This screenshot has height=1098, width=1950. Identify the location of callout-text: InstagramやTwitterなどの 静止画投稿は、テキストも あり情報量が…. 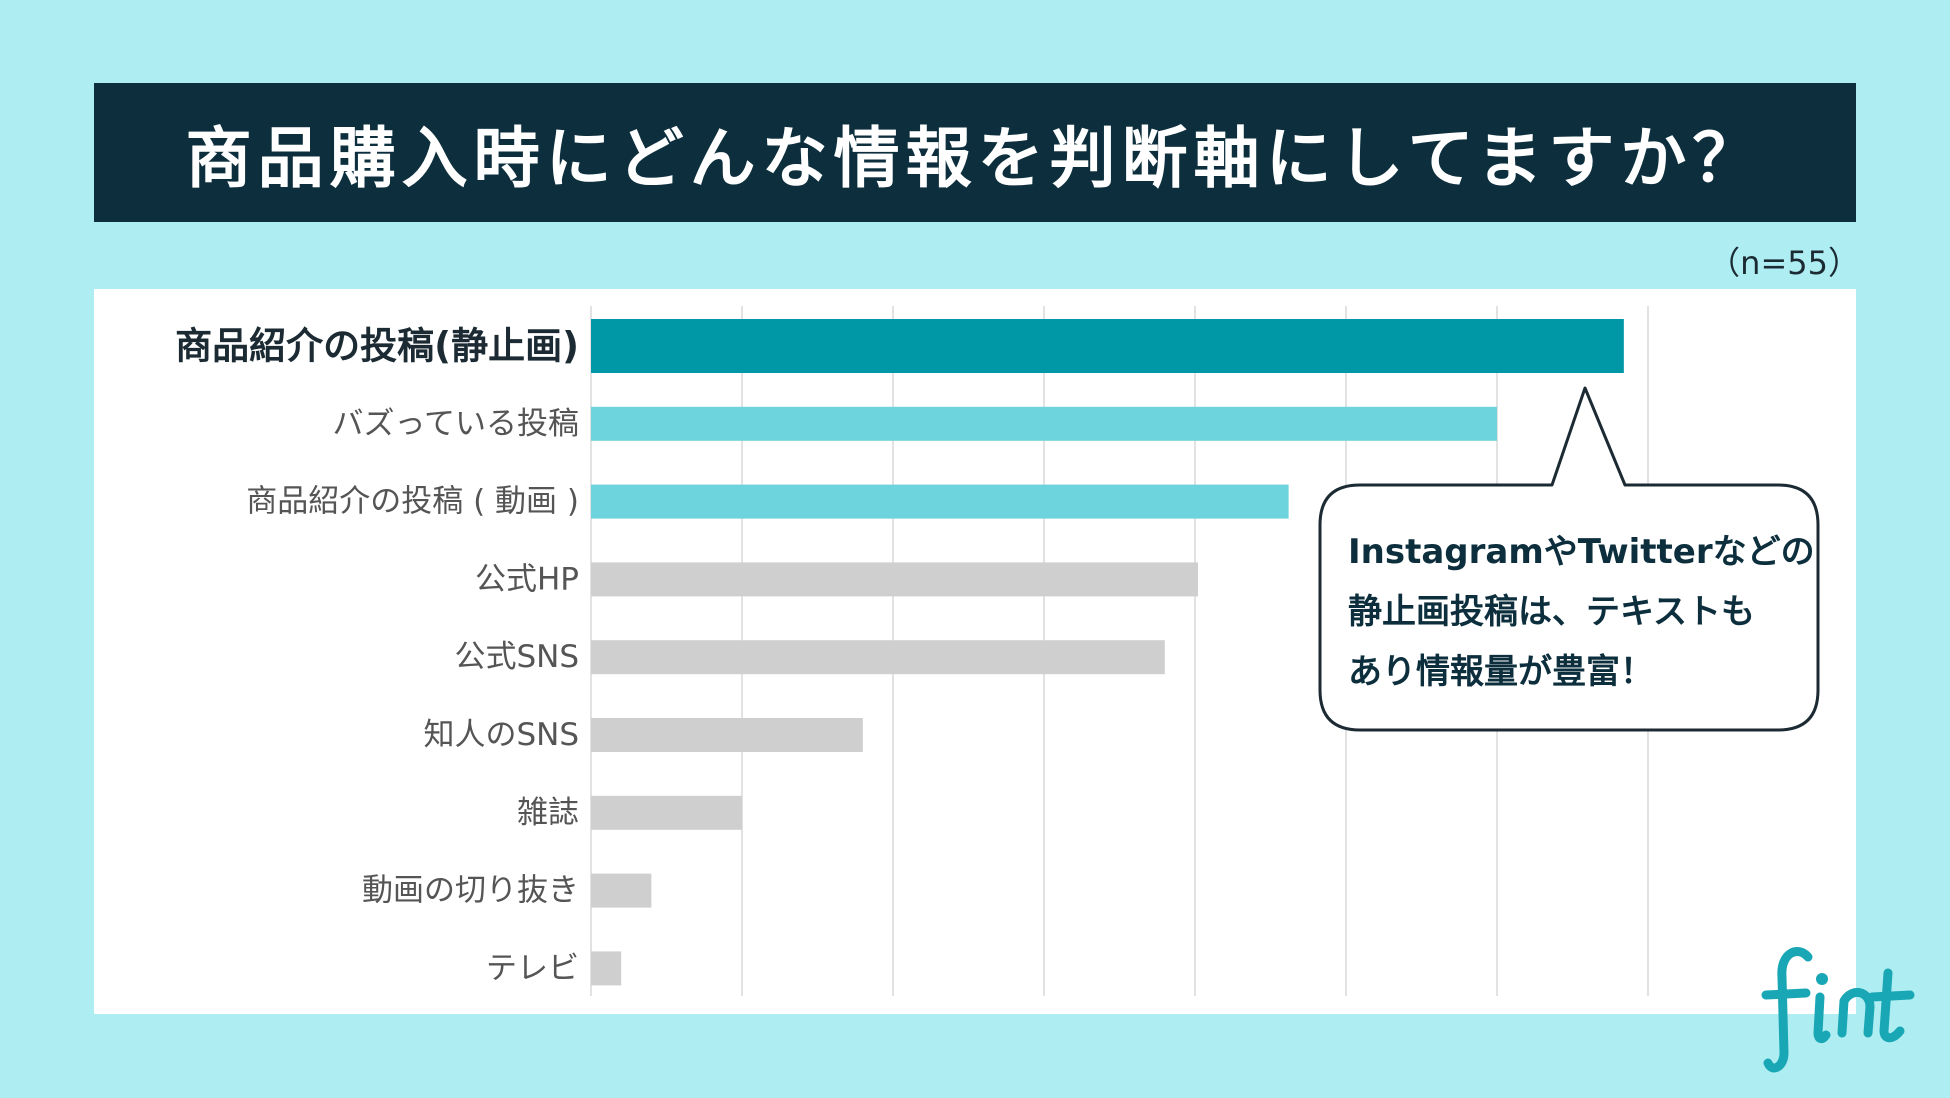
(1581, 612).